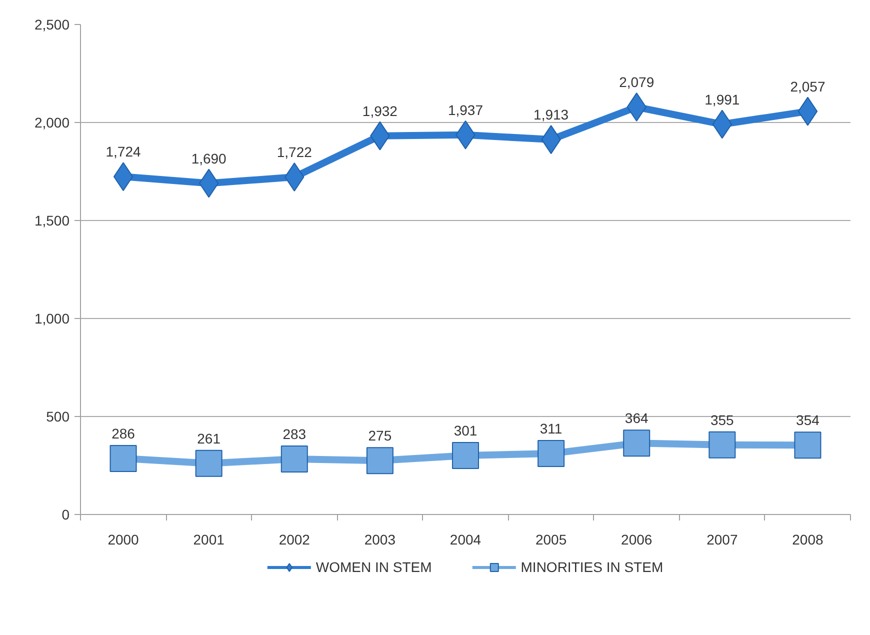 This screenshot has width=870, height=635. Describe the element at coordinates (808, 420) in the screenshot. I see `data-label: 354` at that location.